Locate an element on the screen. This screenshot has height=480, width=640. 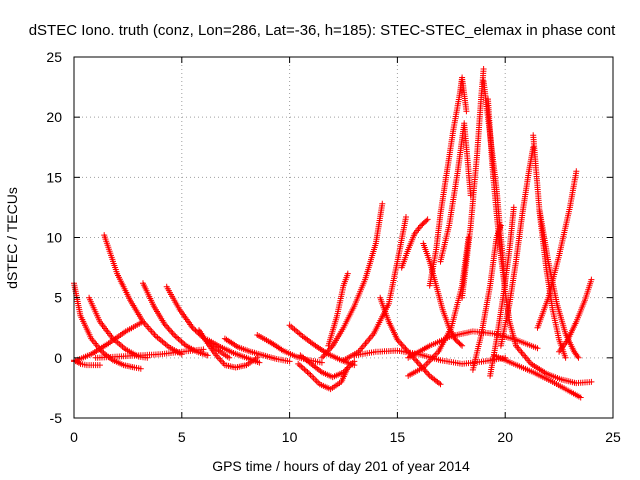
y-tick-label: 5 is located at coordinates (58, 298).